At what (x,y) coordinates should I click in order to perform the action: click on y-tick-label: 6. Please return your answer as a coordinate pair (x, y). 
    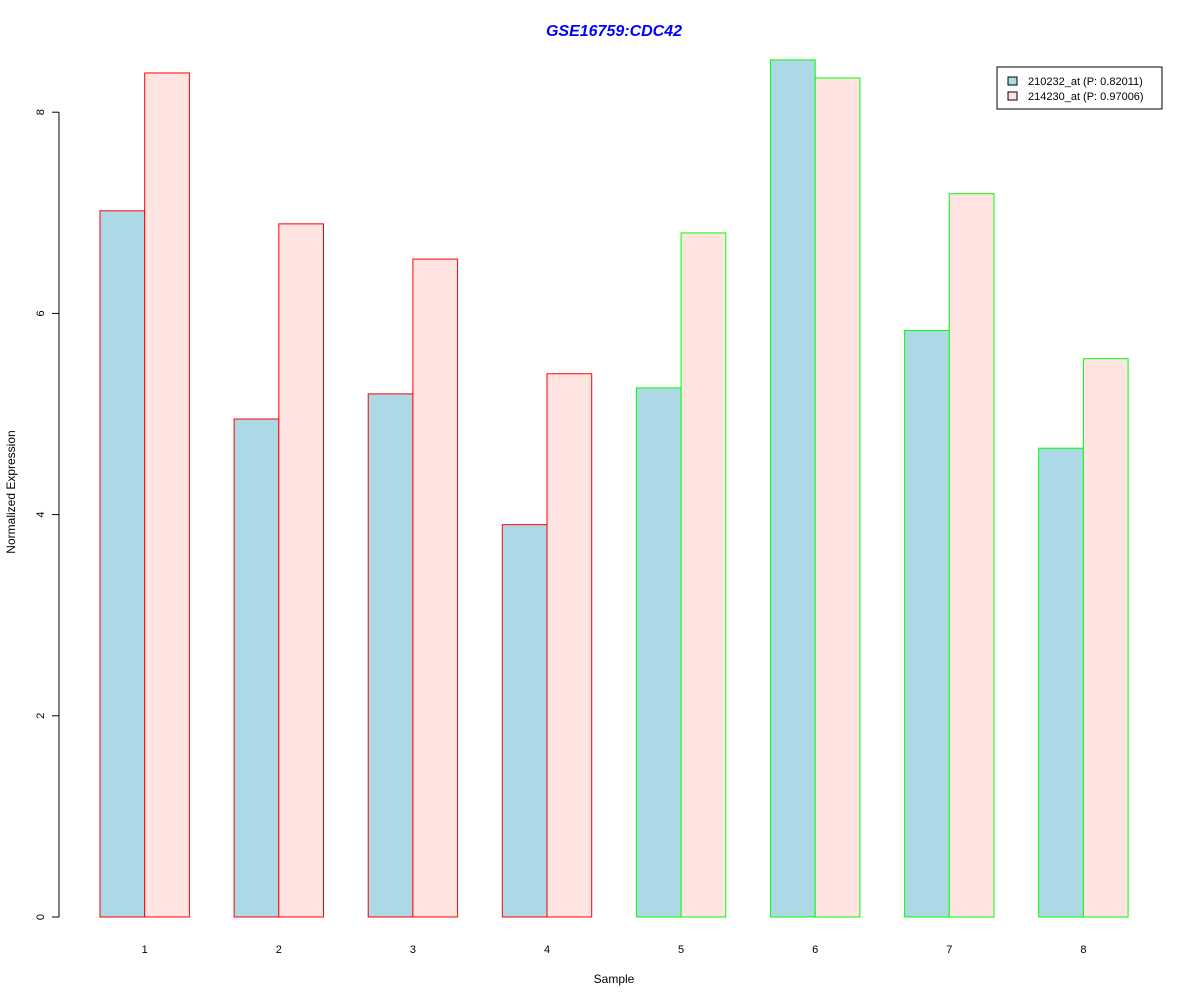
    Looking at the image, I should click on (41, 313).